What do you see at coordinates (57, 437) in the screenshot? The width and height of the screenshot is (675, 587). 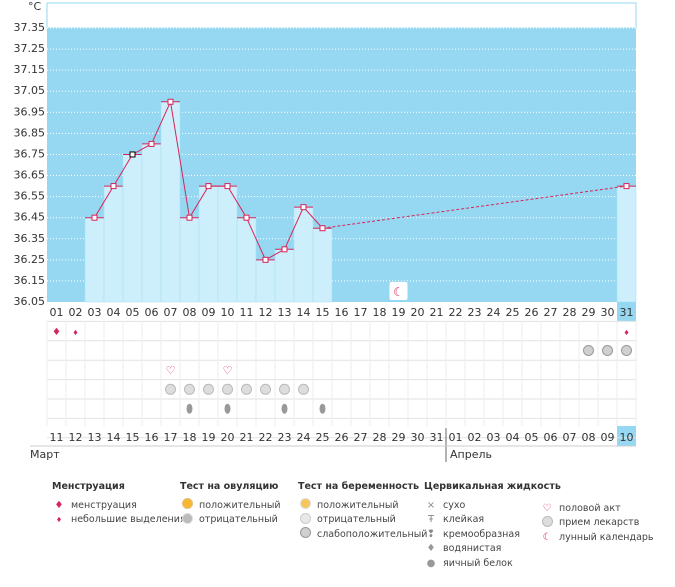 I see `date-label: 11` at bounding box center [57, 437].